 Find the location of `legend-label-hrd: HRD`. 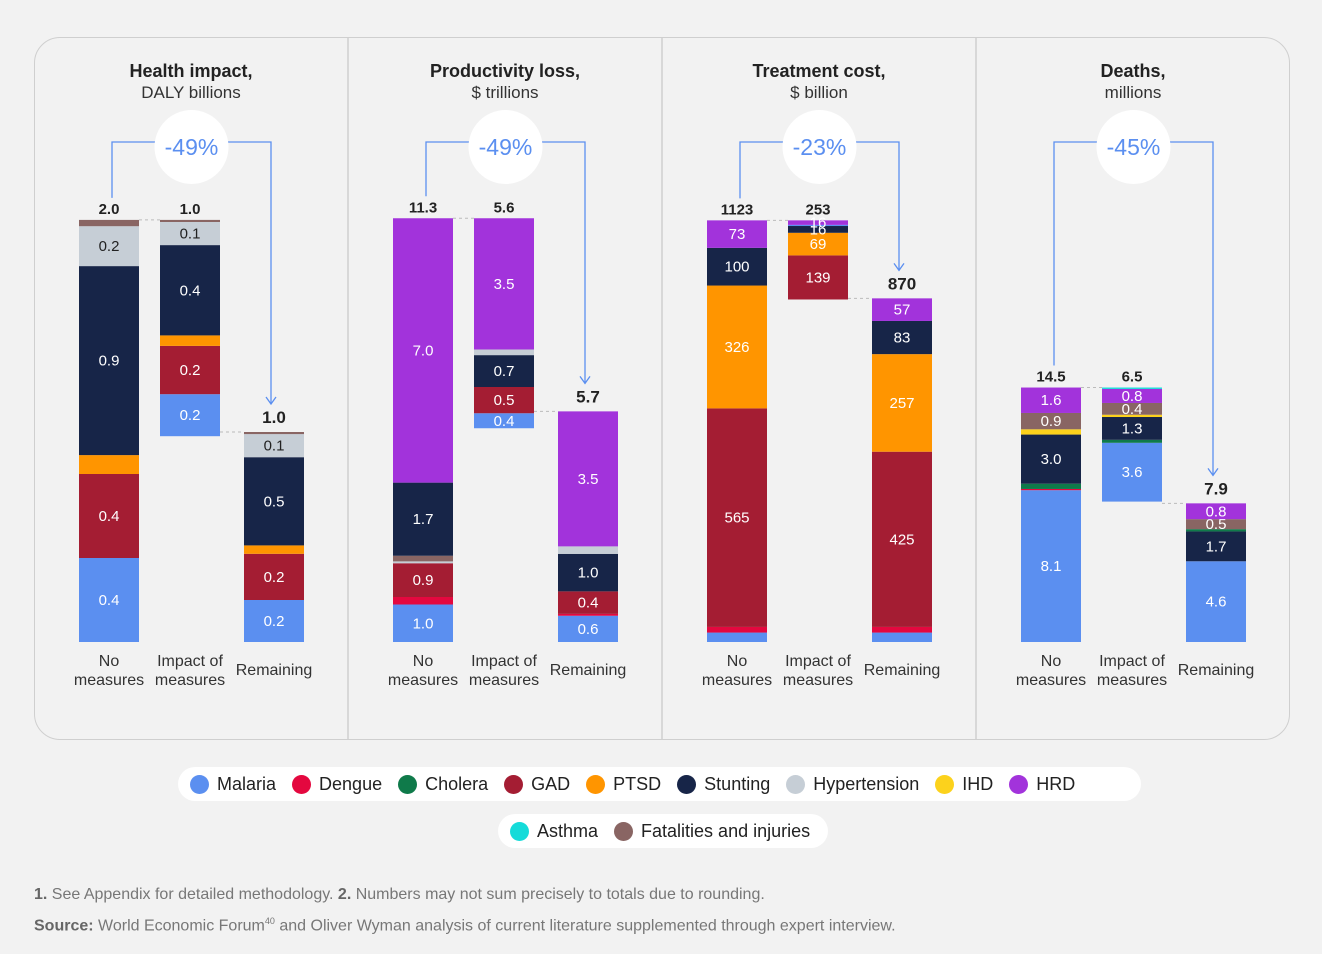

legend-label-hrd: HRD is located at coordinates (1056, 783).